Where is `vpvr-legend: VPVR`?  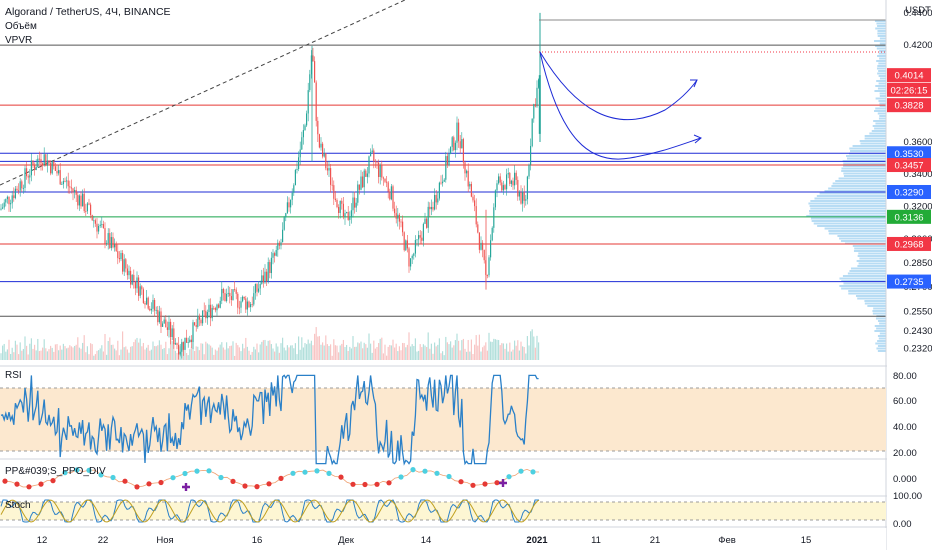
vpvr-legend: VPVR is located at coordinates (19, 40).